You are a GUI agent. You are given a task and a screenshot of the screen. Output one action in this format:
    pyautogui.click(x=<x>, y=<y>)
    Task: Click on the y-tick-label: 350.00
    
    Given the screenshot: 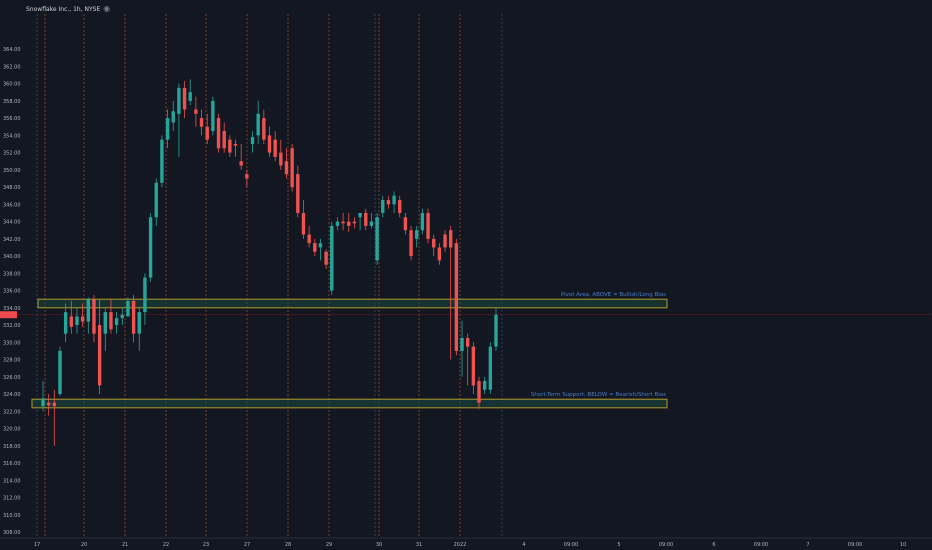 What is the action you would take?
    pyautogui.click(x=12, y=171)
    